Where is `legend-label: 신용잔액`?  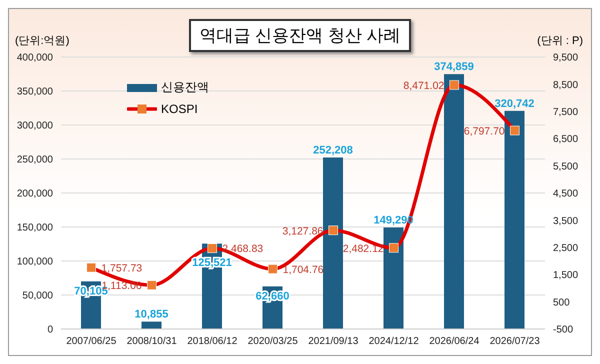
legend-label: 신용잔액 is located at coordinates (185, 87).